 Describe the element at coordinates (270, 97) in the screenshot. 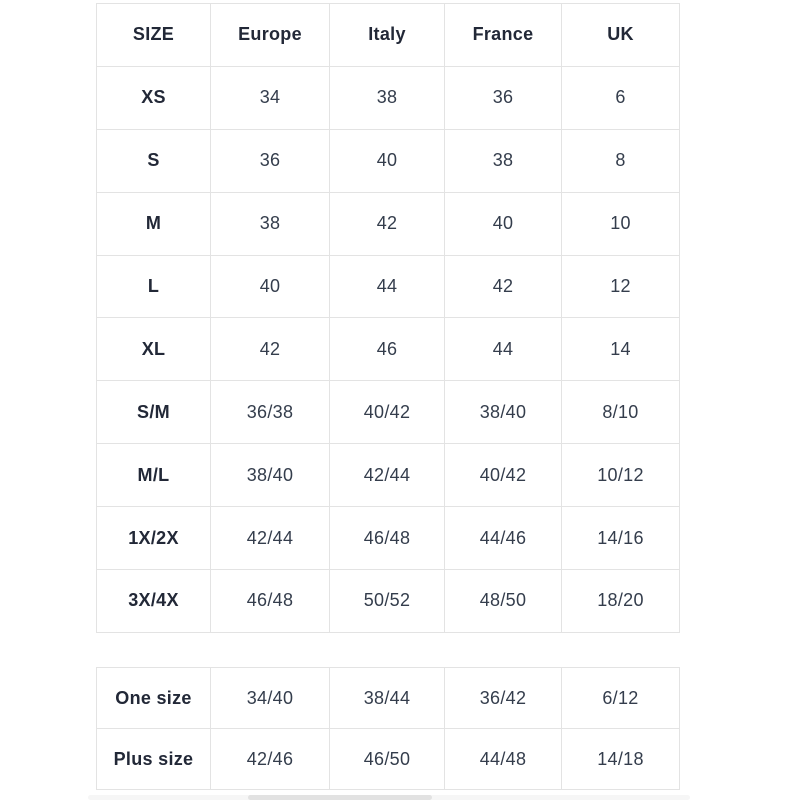

I see `size-value: 34` at that location.